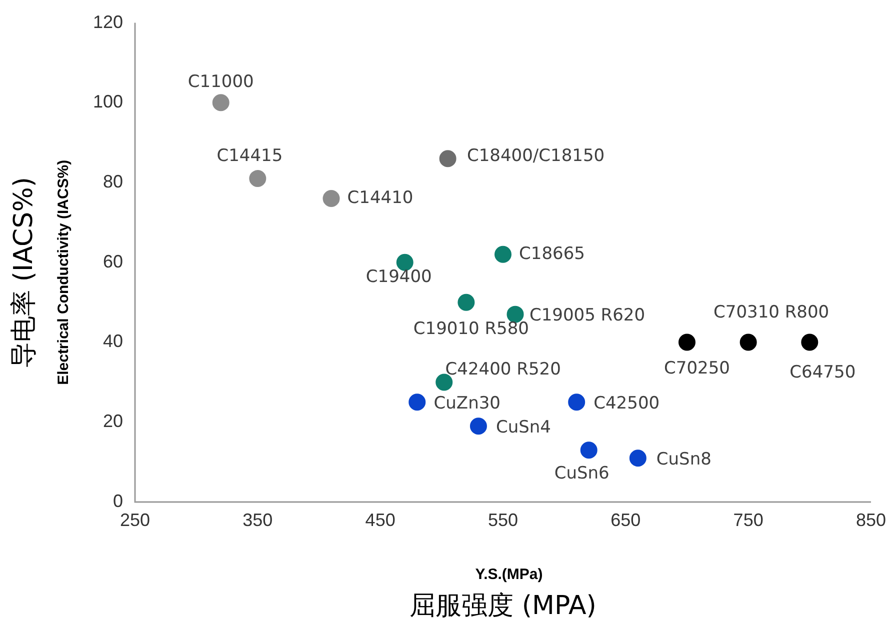 This screenshot has height=625, width=894. I want to click on y-tick-label: 60, so click(112, 261).